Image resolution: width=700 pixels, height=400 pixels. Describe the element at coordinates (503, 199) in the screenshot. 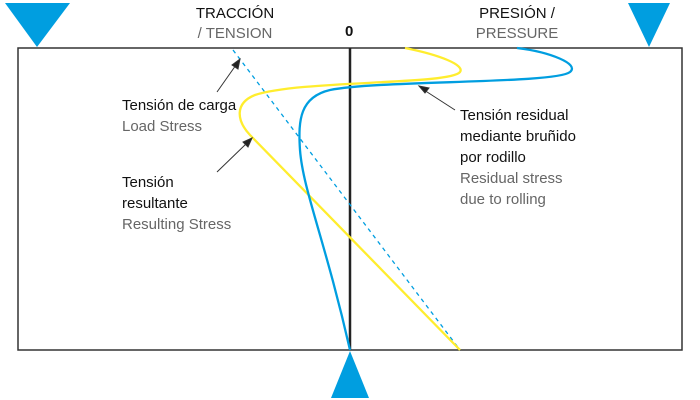

I see `residual-stress-label-en-2: due to rolling` at that location.